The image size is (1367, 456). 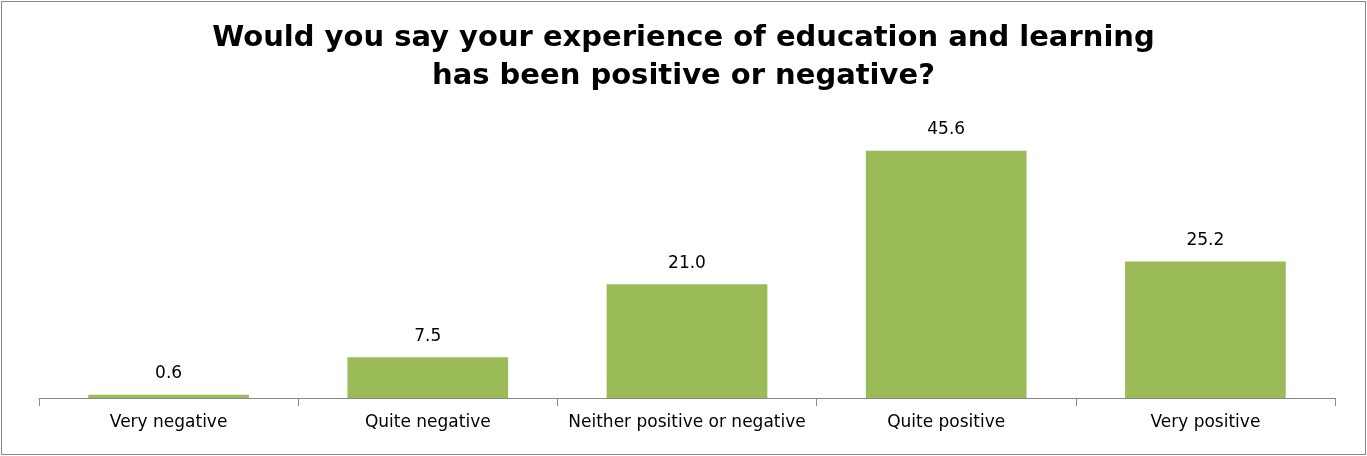 What do you see at coordinates (1205, 238) in the screenshot?
I see `data-label: 25.2` at bounding box center [1205, 238].